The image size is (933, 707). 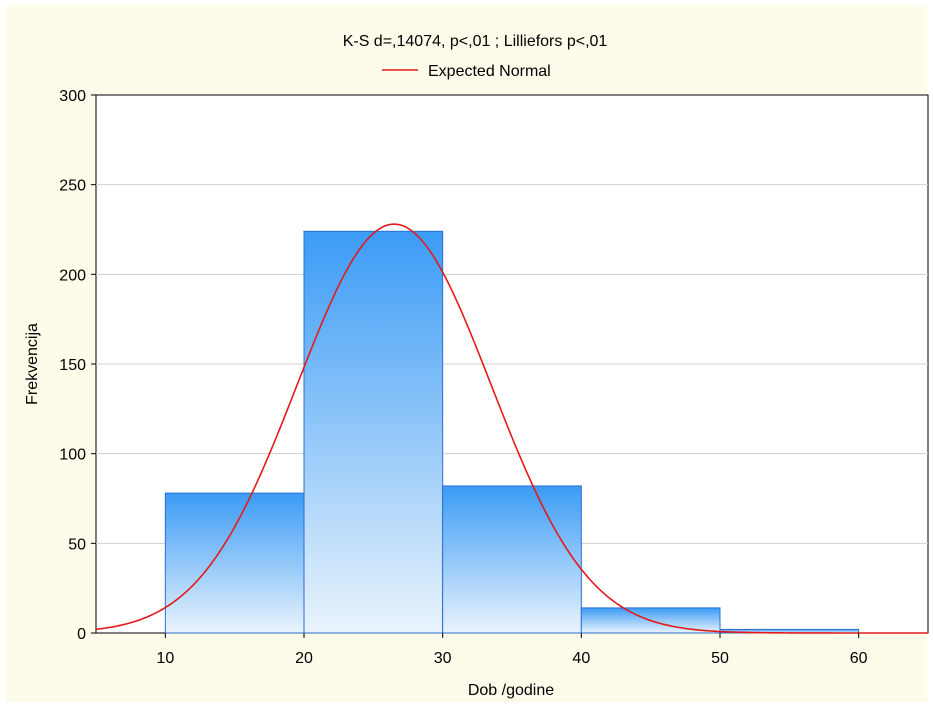 I want to click on y-tick-label: 100, so click(x=72, y=455).